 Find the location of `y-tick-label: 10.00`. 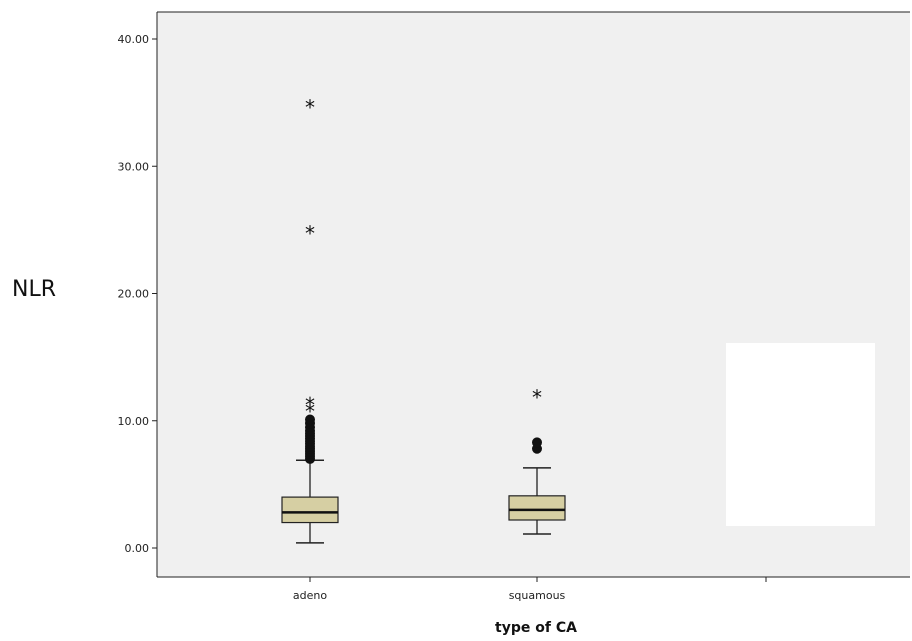

y-tick-label: 10.00 is located at coordinates (134, 421).